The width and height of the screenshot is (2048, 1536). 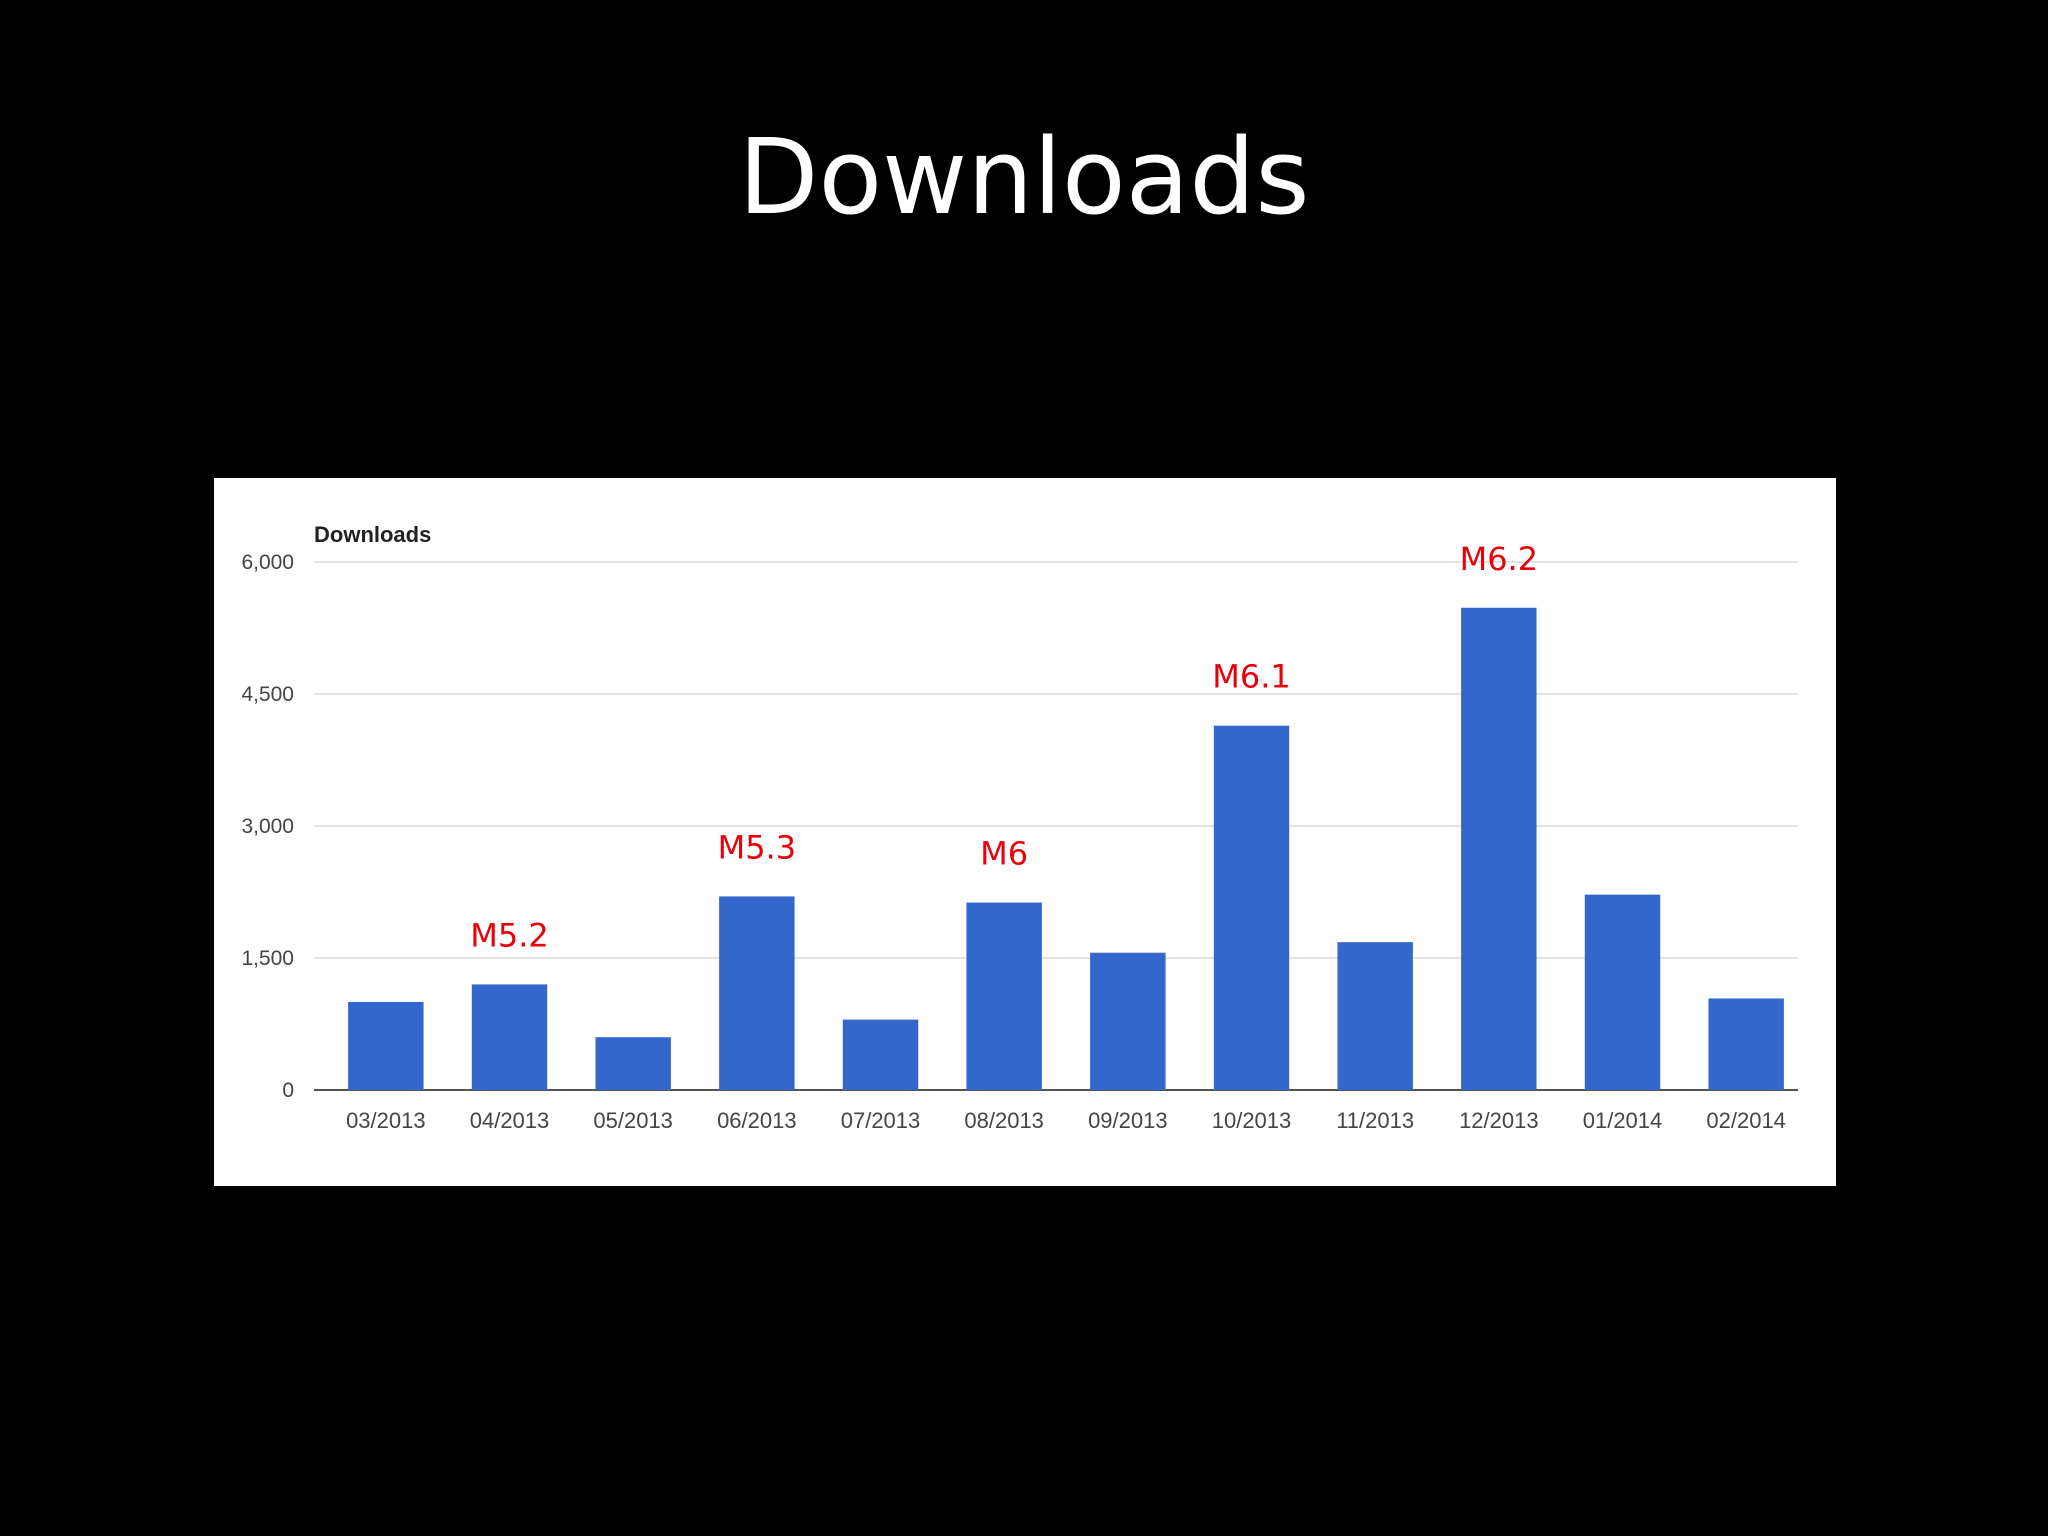 What do you see at coordinates (1004, 854) in the screenshot?
I see `release-annotation: M6` at bounding box center [1004, 854].